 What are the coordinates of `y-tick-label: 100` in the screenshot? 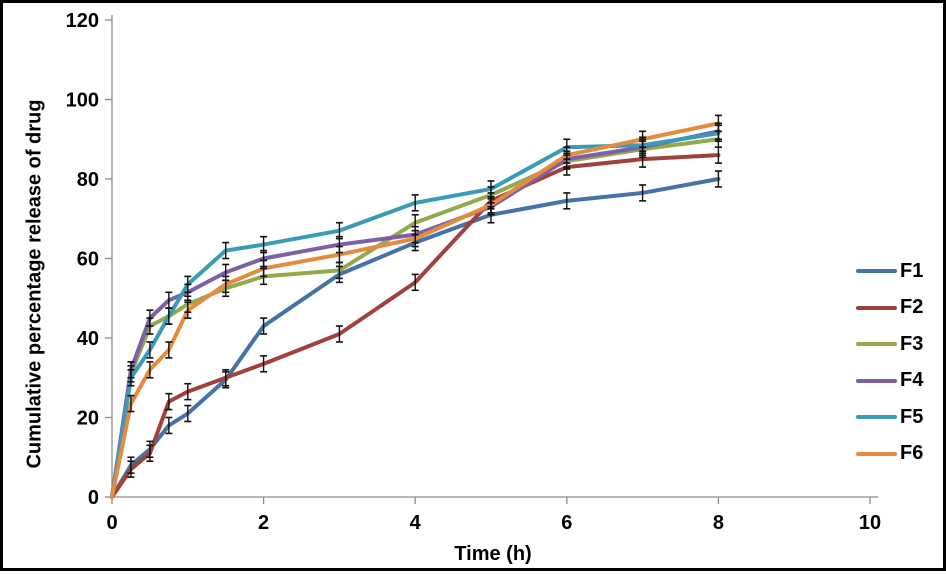 It's located at (82, 101).